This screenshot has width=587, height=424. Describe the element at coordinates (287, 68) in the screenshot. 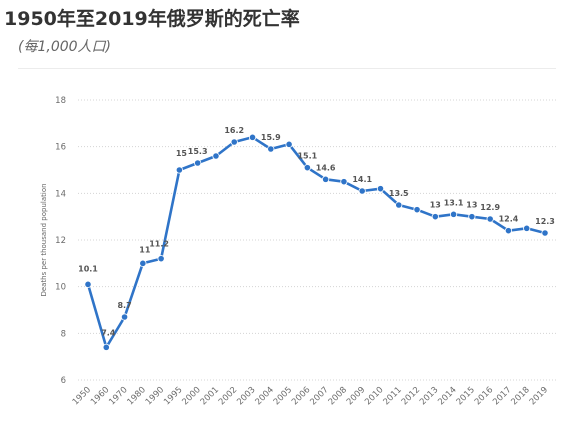

I see `header-divider` at that location.